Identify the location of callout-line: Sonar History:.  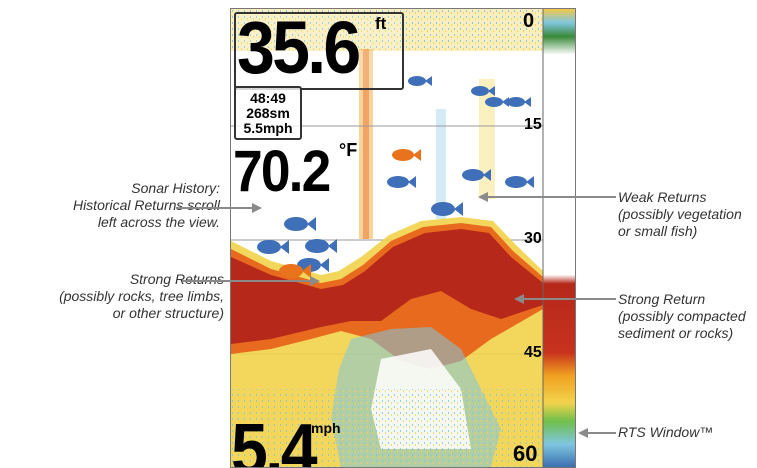
(175, 188).